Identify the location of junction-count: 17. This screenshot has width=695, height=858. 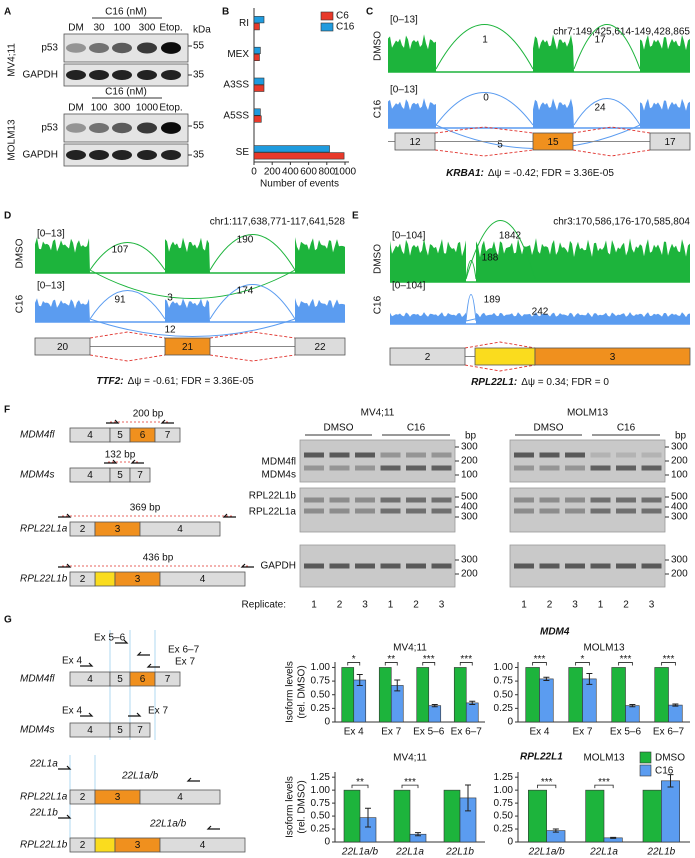
(600, 40).